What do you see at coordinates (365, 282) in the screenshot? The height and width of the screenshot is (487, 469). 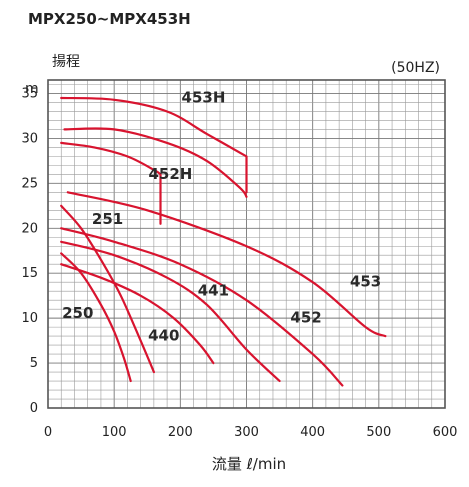 I see `curve-label-453: 453` at bounding box center [365, 282].